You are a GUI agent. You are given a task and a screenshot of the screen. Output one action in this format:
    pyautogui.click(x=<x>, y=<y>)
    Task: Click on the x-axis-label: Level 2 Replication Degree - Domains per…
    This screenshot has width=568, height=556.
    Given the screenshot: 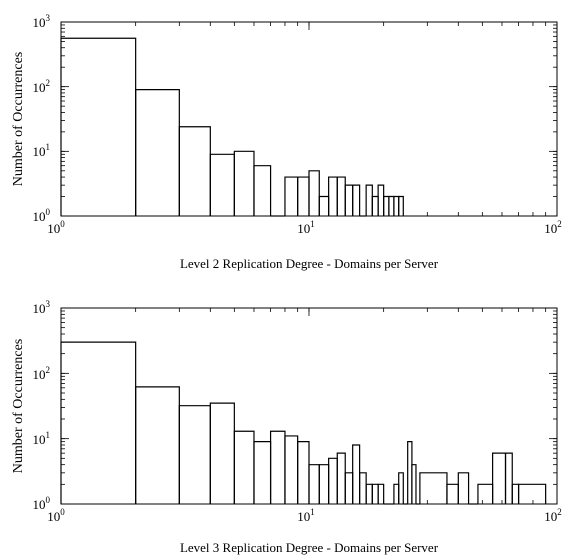 What is the action you would take?
    pyautogui.click(x=309, y=263)
    